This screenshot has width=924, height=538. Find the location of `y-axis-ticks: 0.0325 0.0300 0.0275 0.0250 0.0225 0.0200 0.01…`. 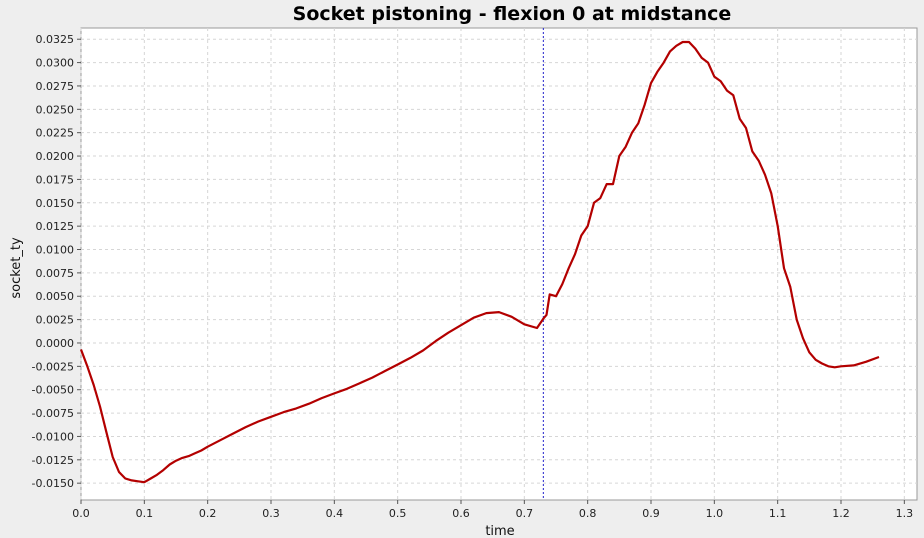

y-axis-ticks: 0.0325 0.0300 0.0275 0.0250 0.0225 0.0200 0.01… is located at coordinates (56, 261).